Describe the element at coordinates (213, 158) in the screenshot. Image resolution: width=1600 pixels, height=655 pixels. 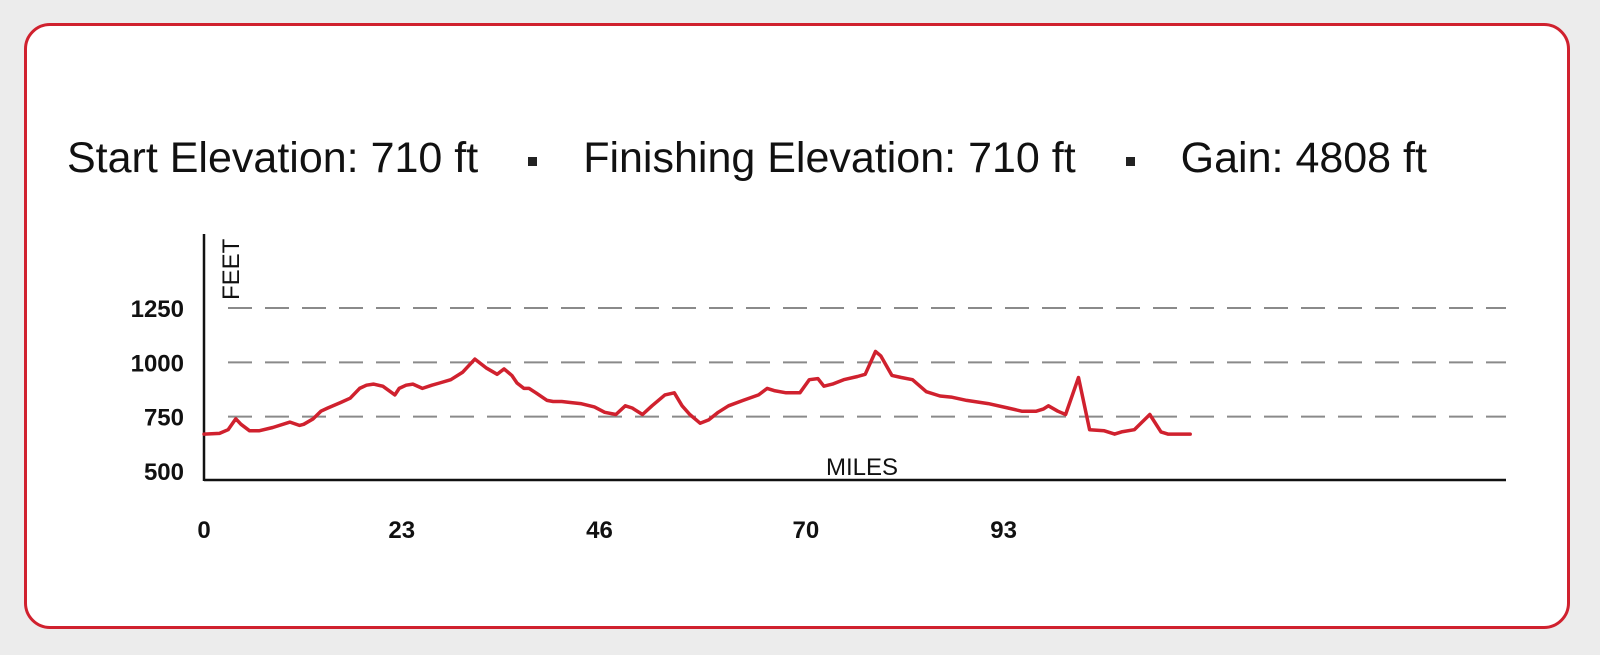
I see `start-elevation-label: Start Elevation:` at that location.